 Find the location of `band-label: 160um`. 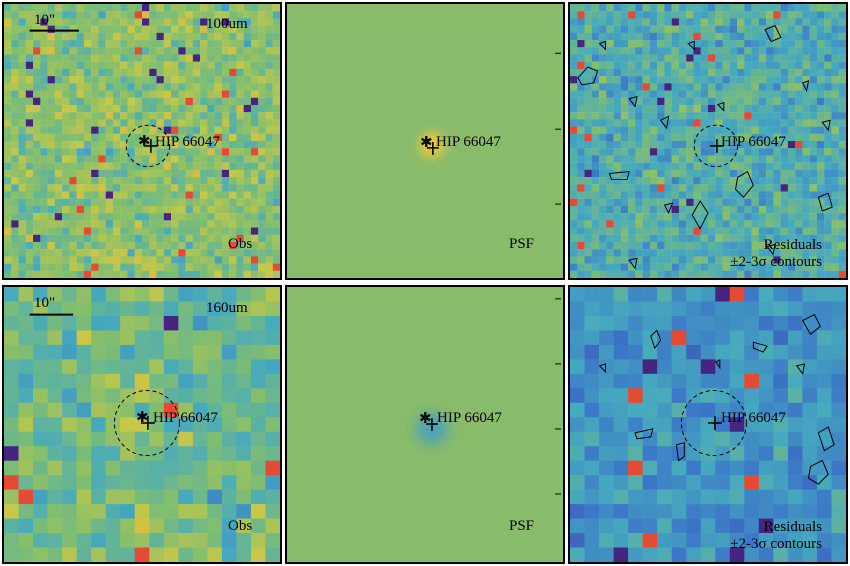

band-label: 160um is located at coordinates (227, 308).